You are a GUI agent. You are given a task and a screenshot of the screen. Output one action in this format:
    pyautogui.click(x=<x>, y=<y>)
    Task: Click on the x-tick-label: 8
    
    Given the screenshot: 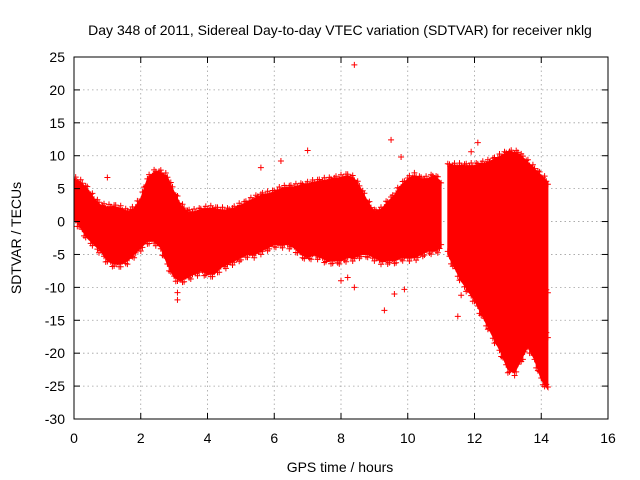 What is the action you would take?
    pyautogui.click(x=341, y=438)
    